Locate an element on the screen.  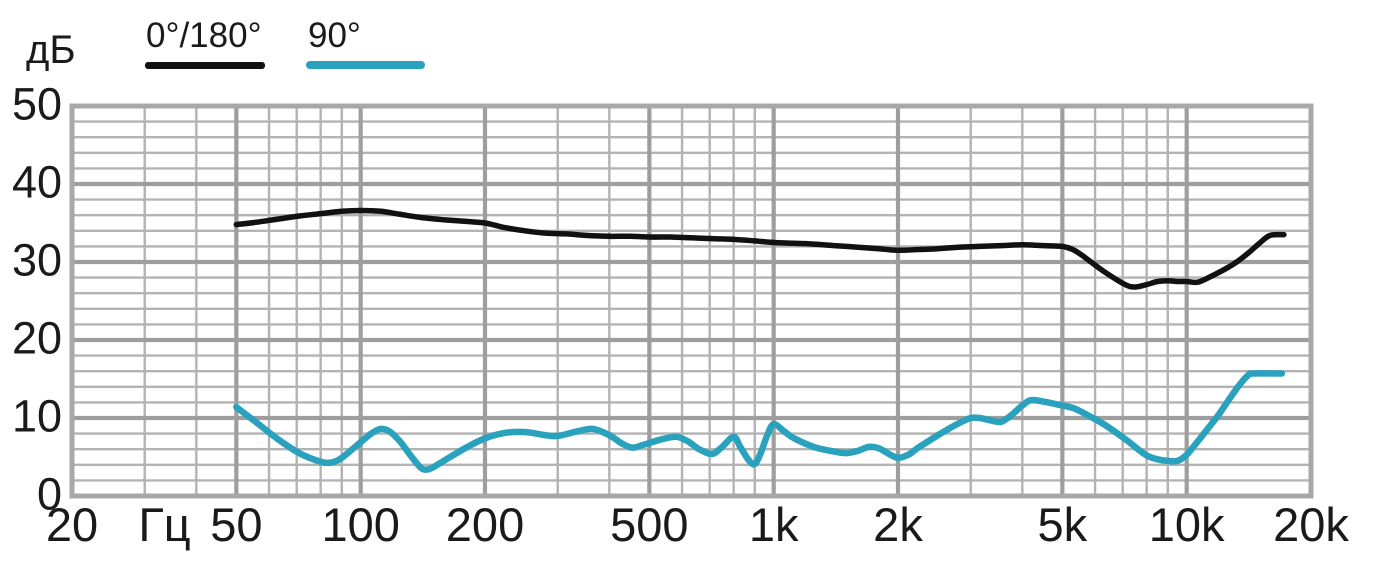
x-tick-5k: 5k is located at coordinates (1062, 524).